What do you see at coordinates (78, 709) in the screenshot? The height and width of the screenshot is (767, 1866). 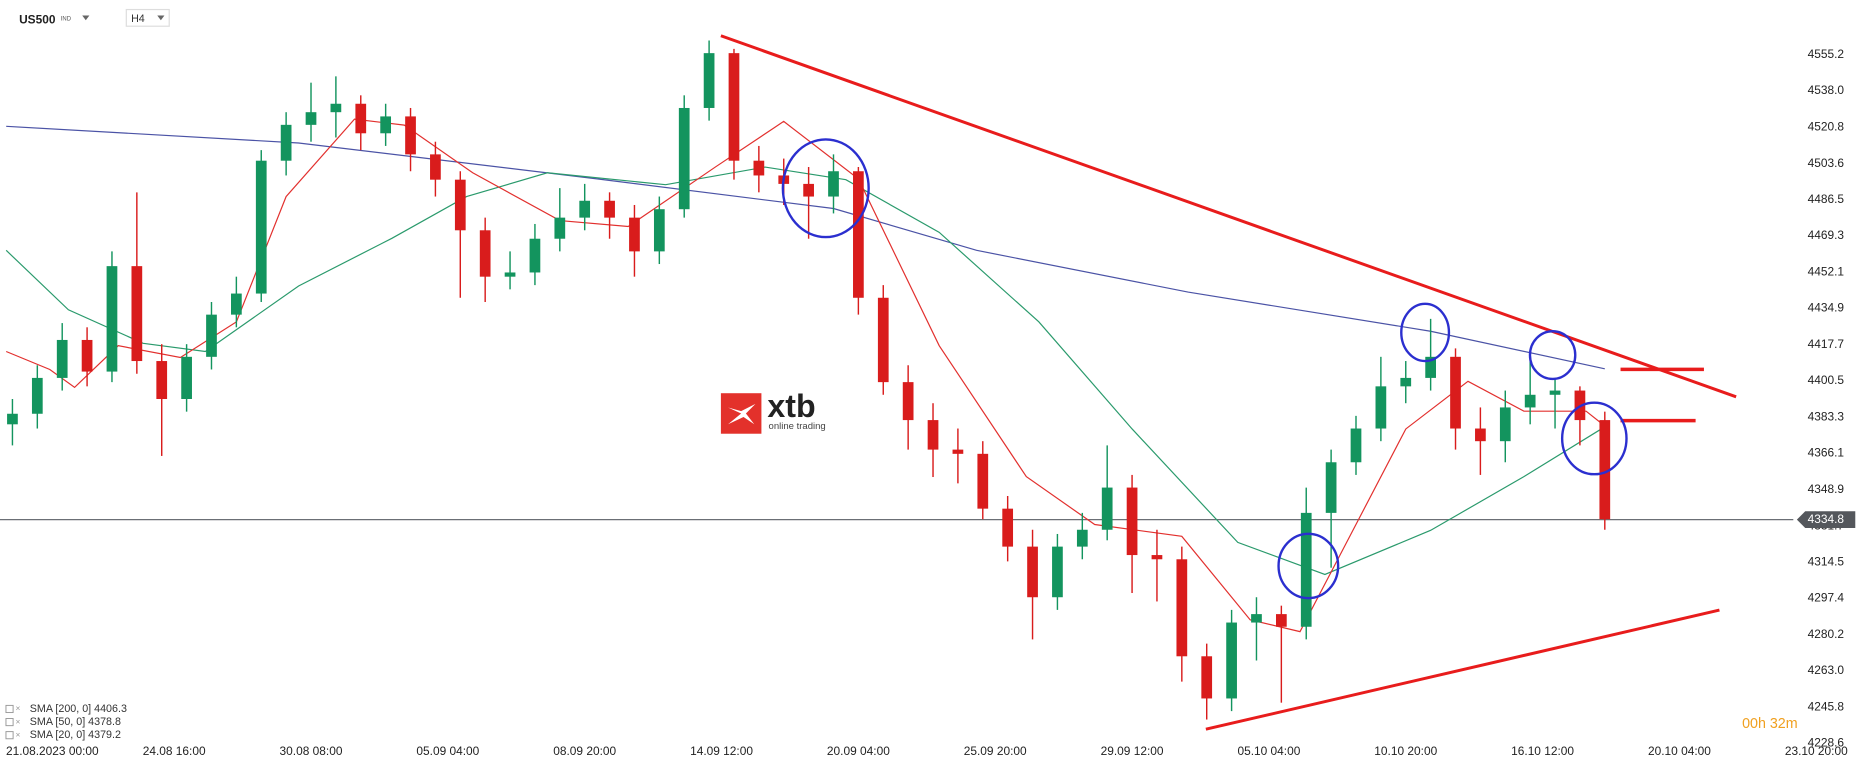 I see `legend-label: SMA [200, 0] 4406.3` at bounding box center [78, 709].